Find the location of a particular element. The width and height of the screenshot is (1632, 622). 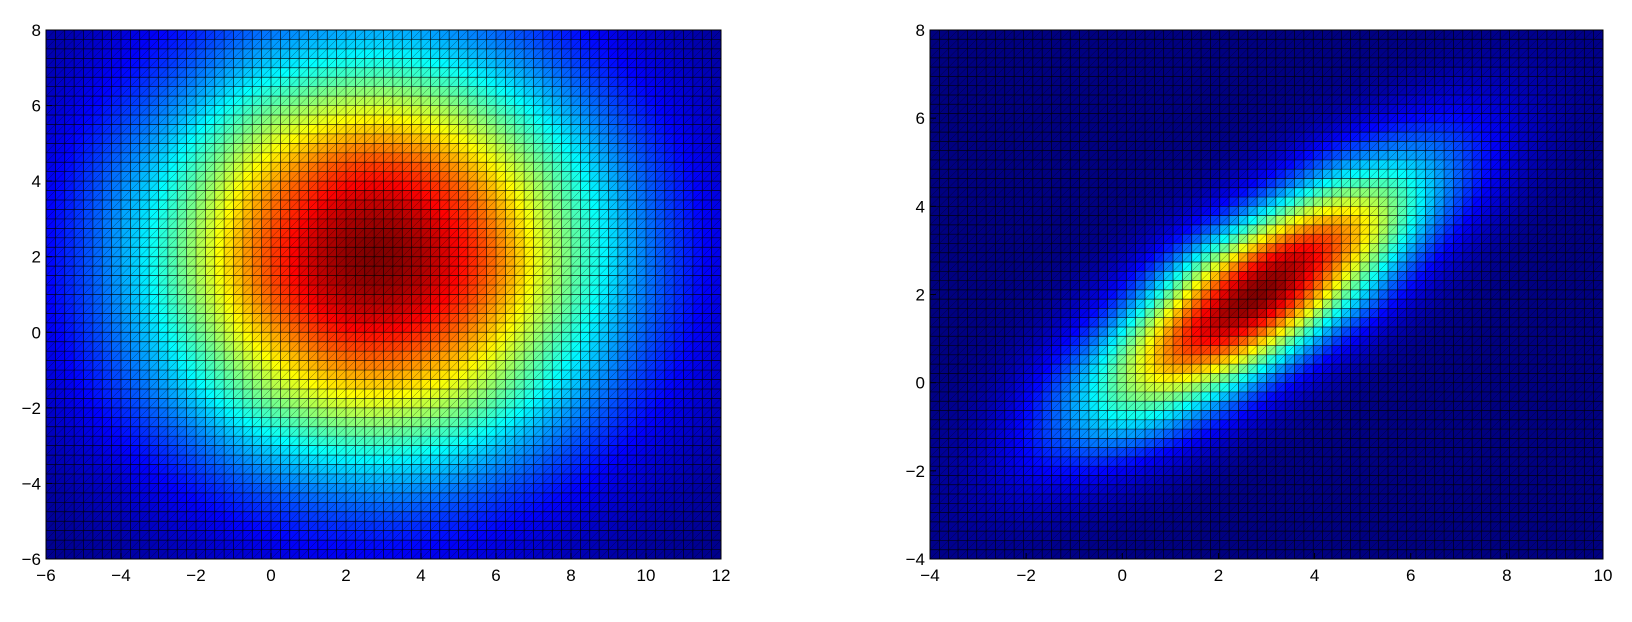

x-tick-label: 0 is located at coordinates (270, 575).